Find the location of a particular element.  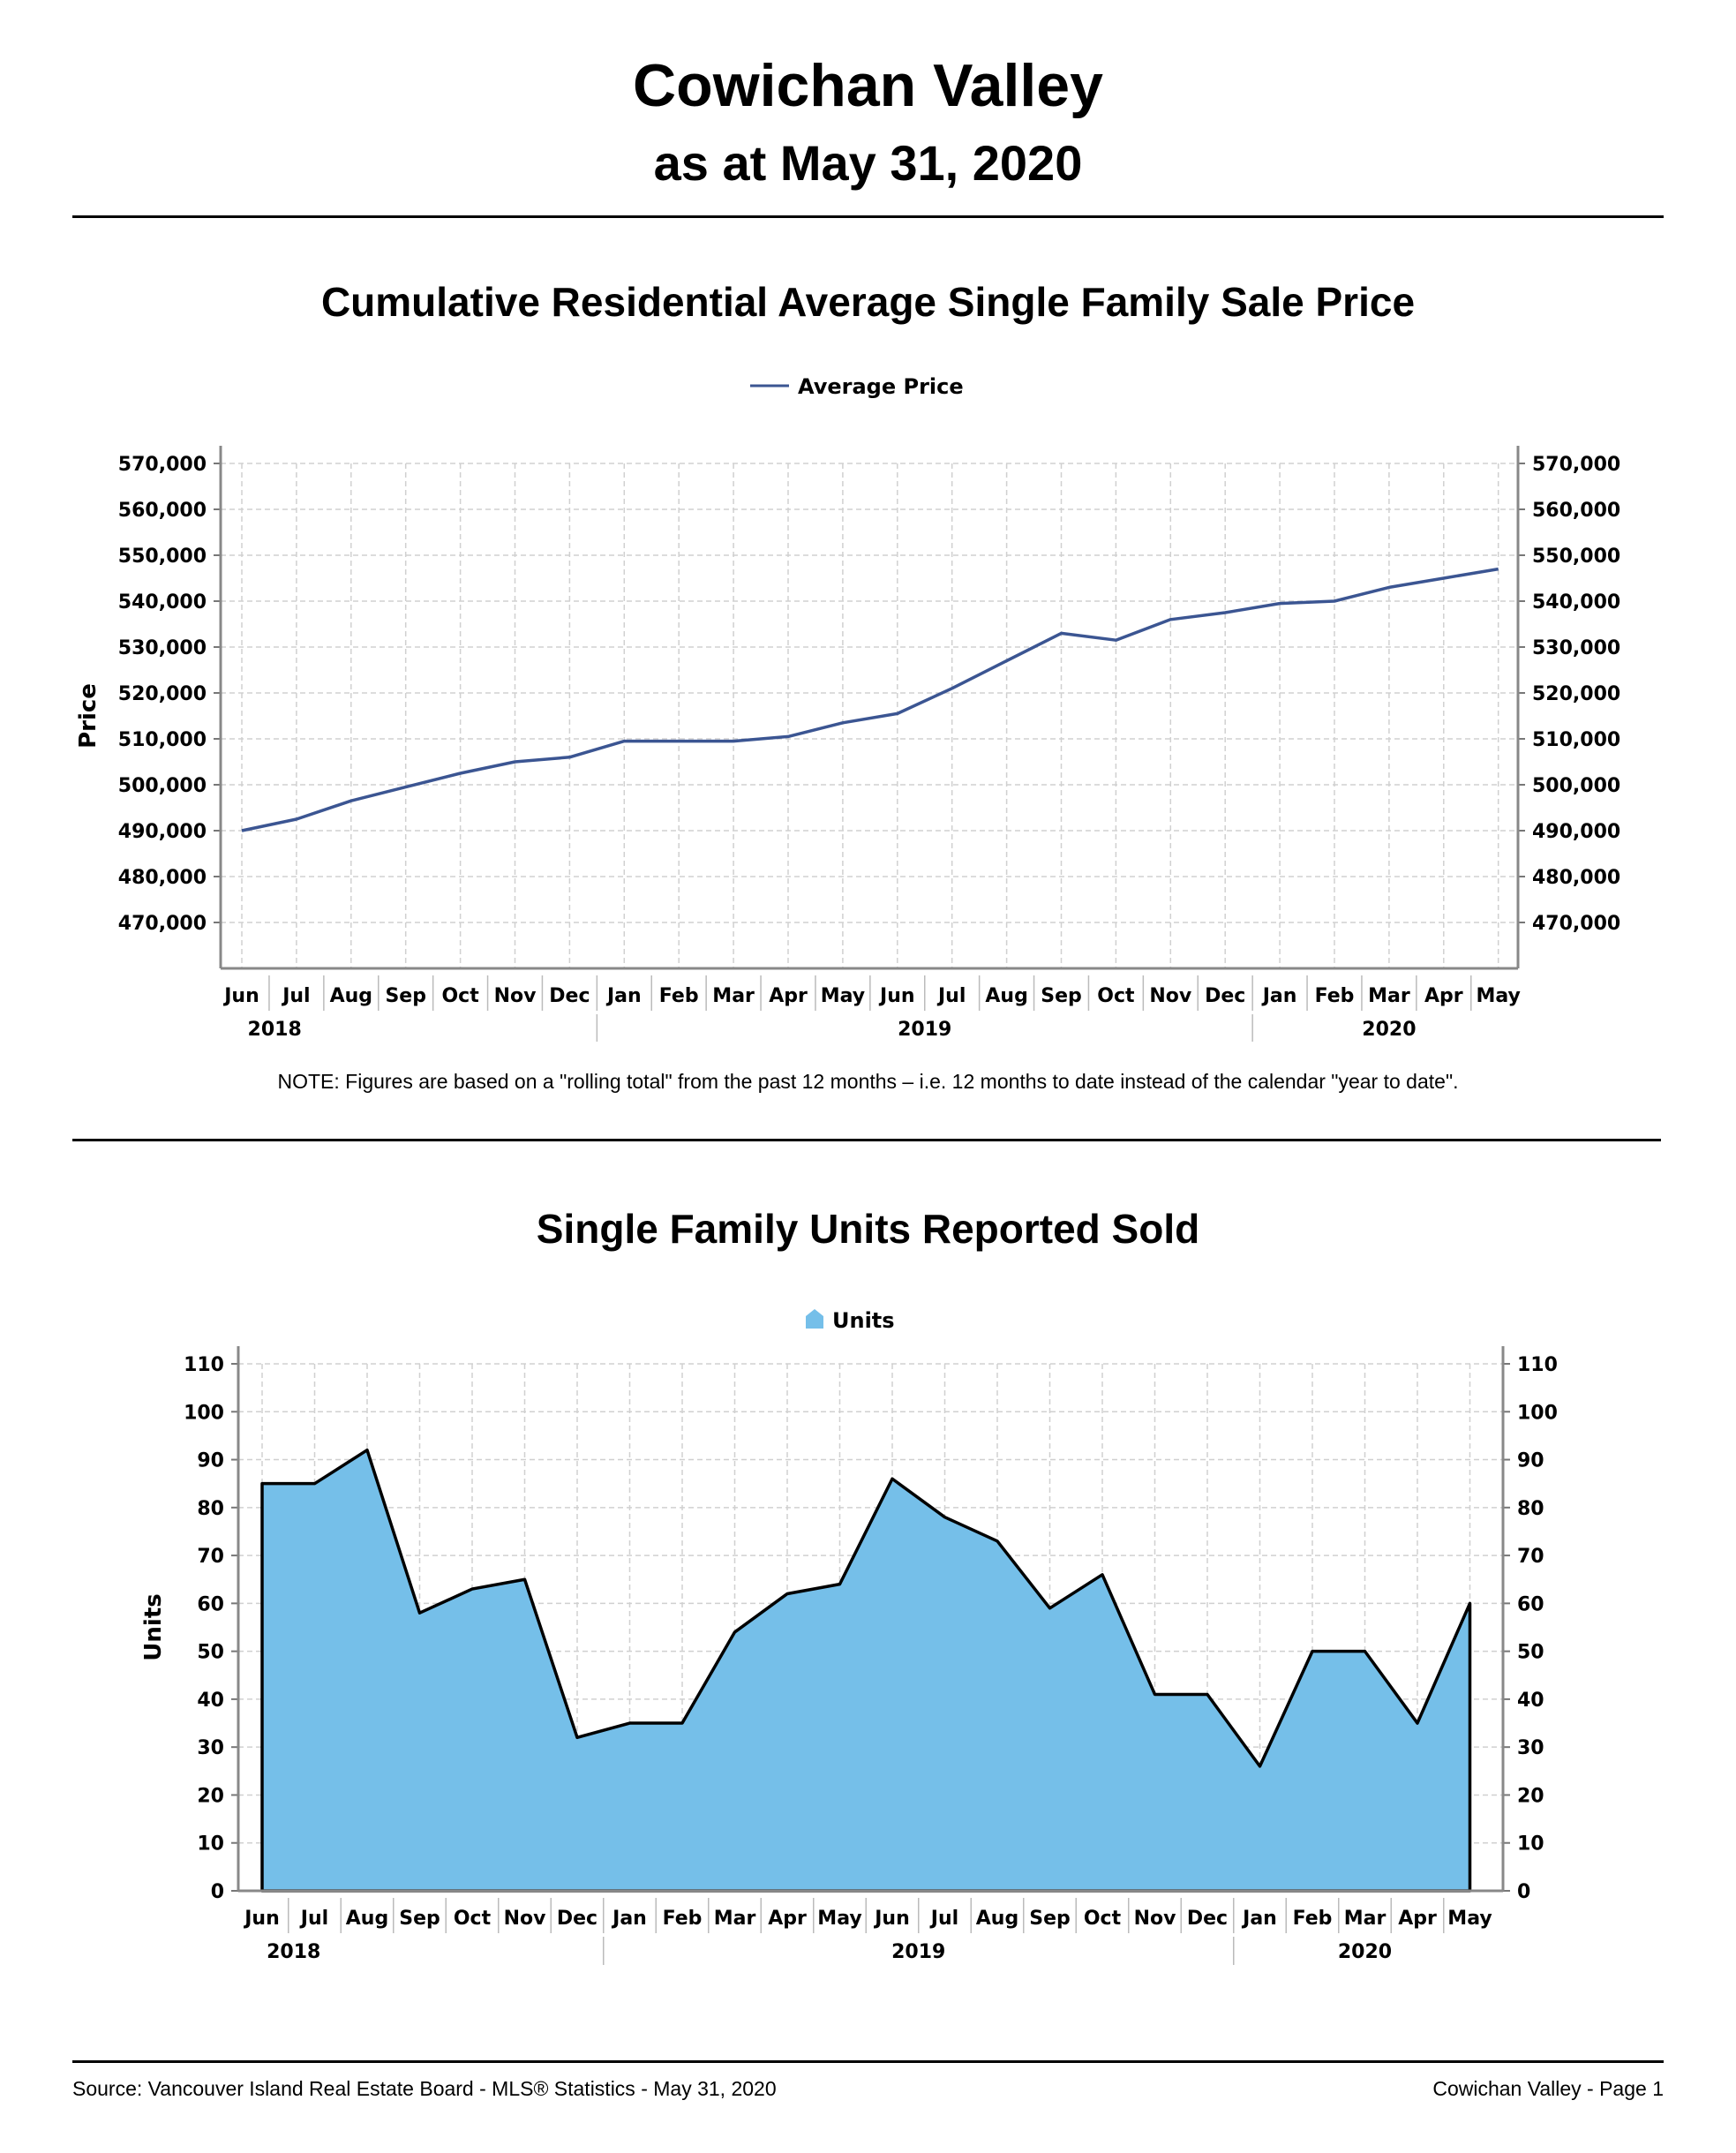

y-tick-label-left: 480,000 is located at coordinates (162, 878).